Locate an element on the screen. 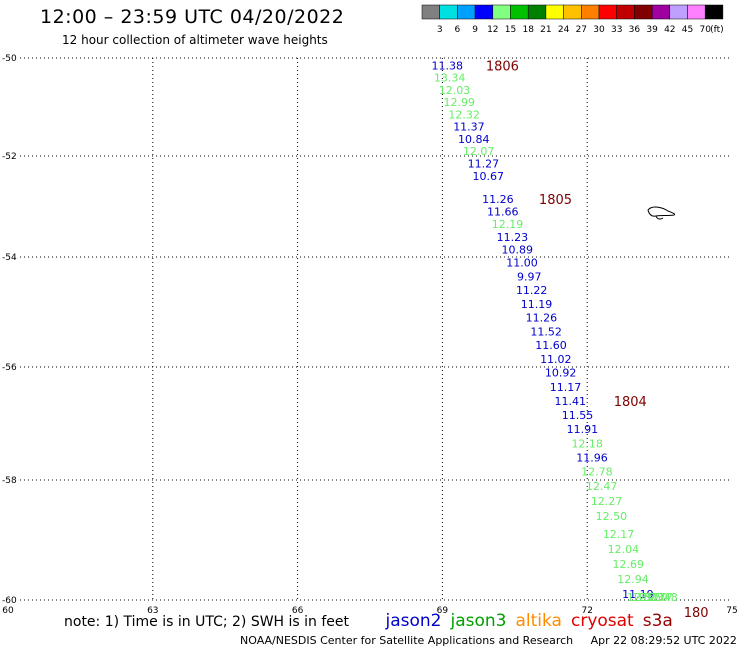 Image resolution: width=740 pixels, height=650 pixels. x-tick-label: 63 is located at coordinates (152, 611).